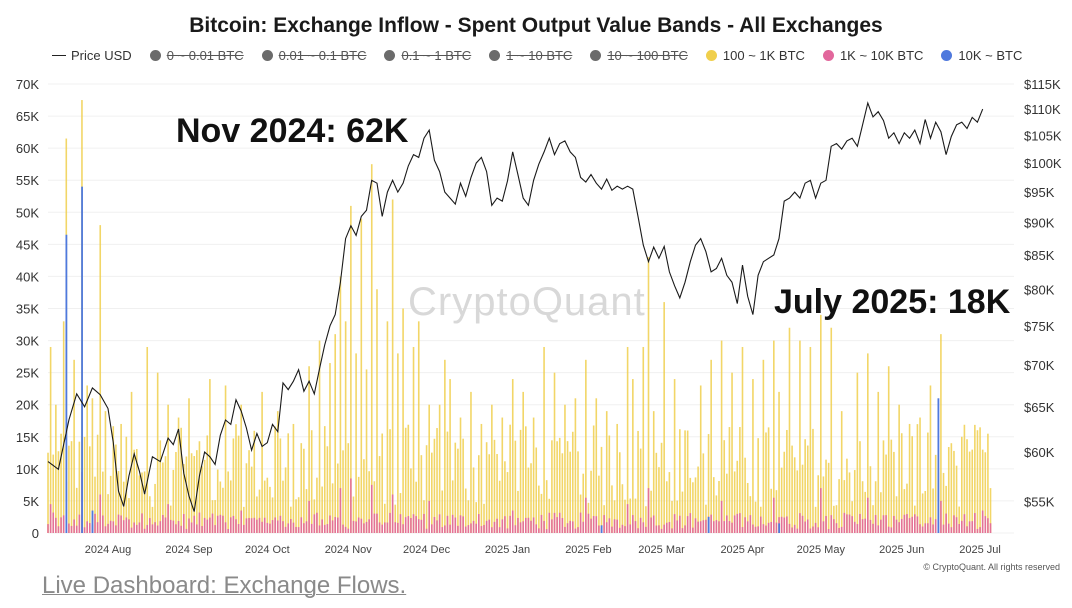 This screenshot has height=608, width=1072. Describe the element at coordinates (661, 550) in the screenshot. I see `x-tick-label: 2025 Mar` at that location.